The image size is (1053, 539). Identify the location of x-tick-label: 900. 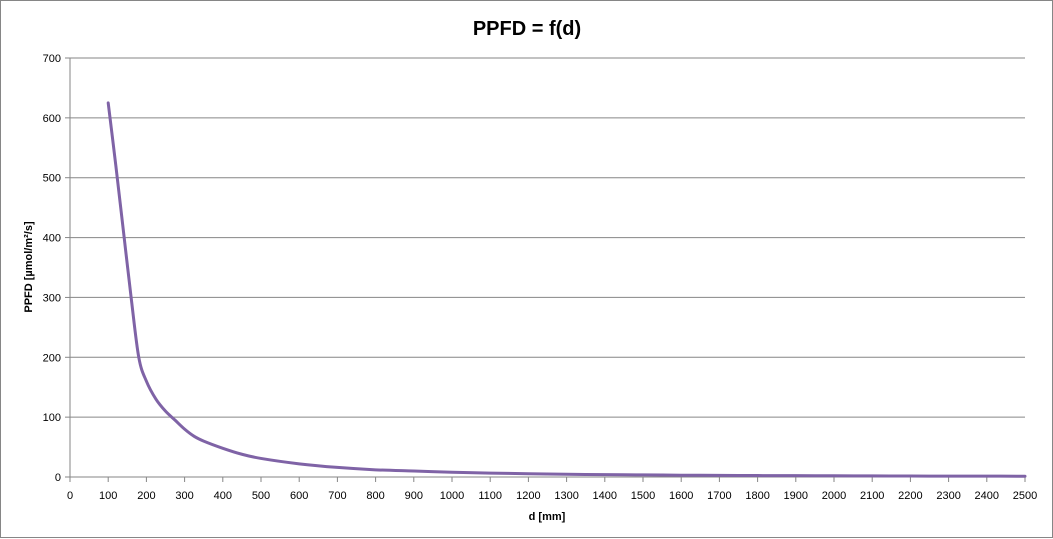
(414, 496).